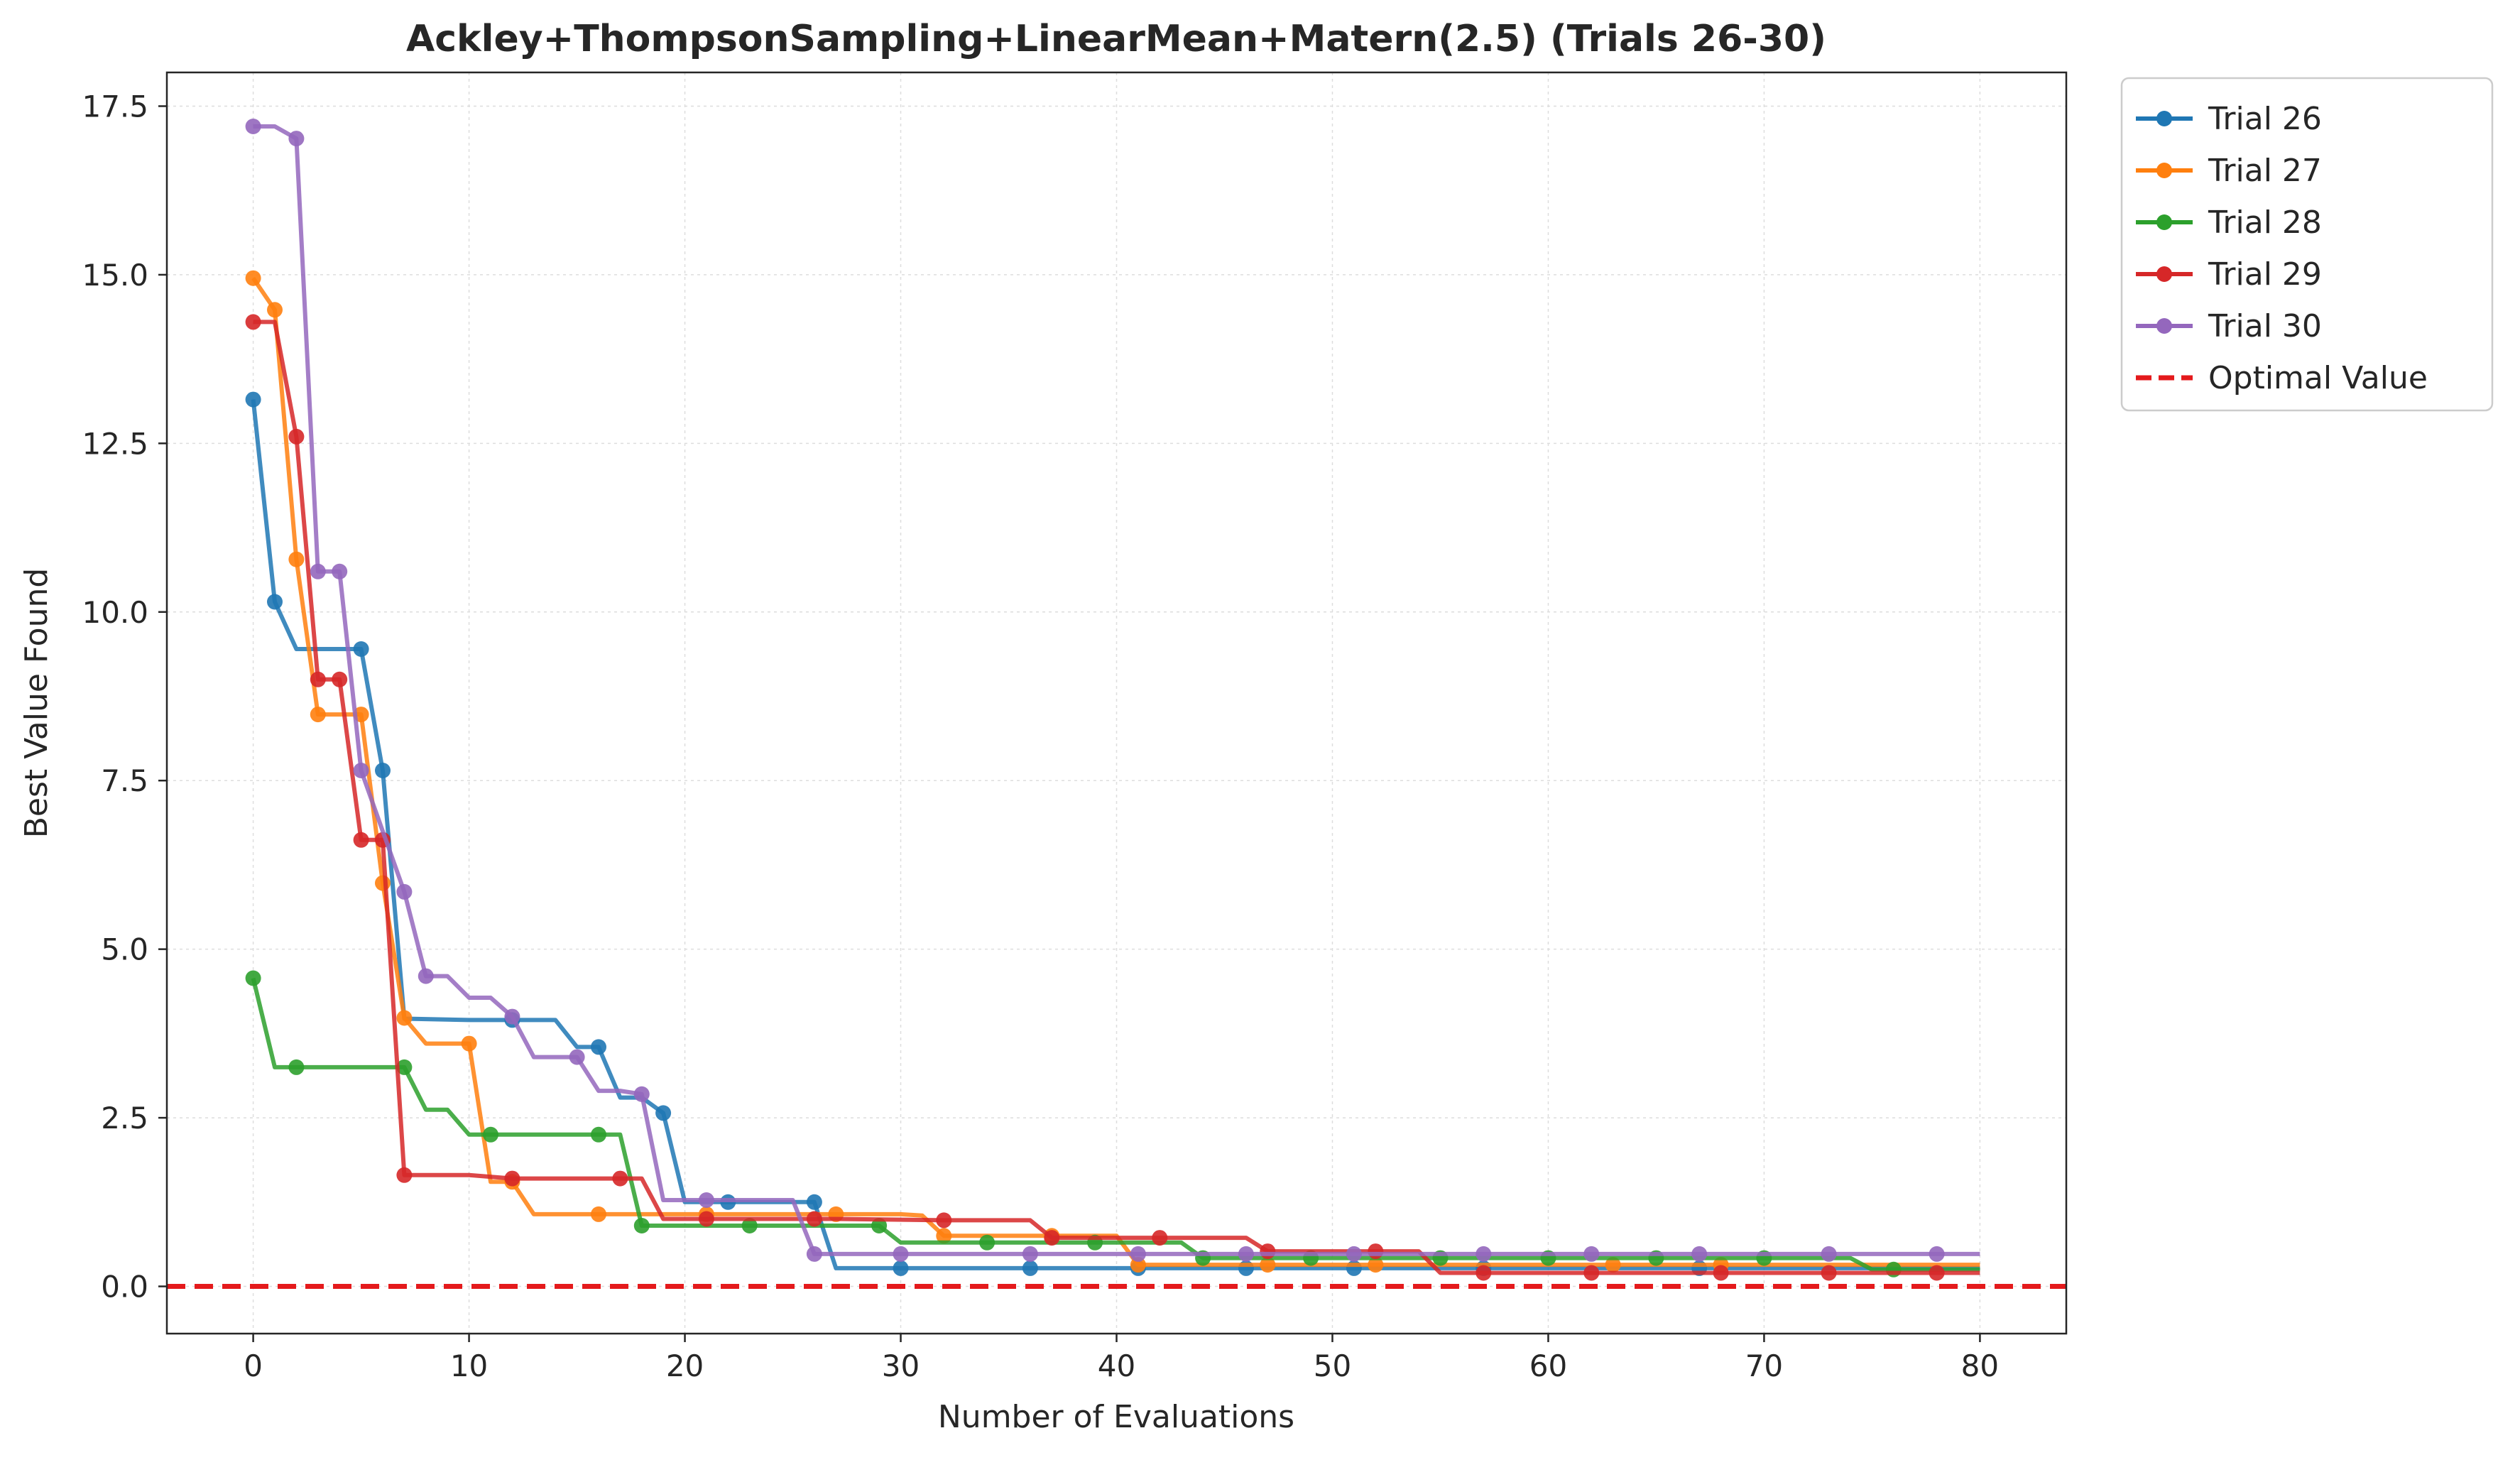  Describe the element at coordinates (469, 1366) in the screenshot. I see `x-tick-label: 10` at that location.